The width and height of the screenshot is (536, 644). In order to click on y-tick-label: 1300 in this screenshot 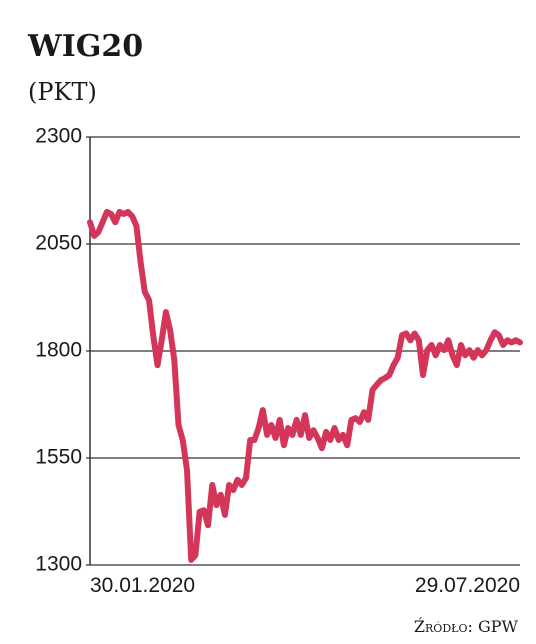, I will do `click(58, 564)`.